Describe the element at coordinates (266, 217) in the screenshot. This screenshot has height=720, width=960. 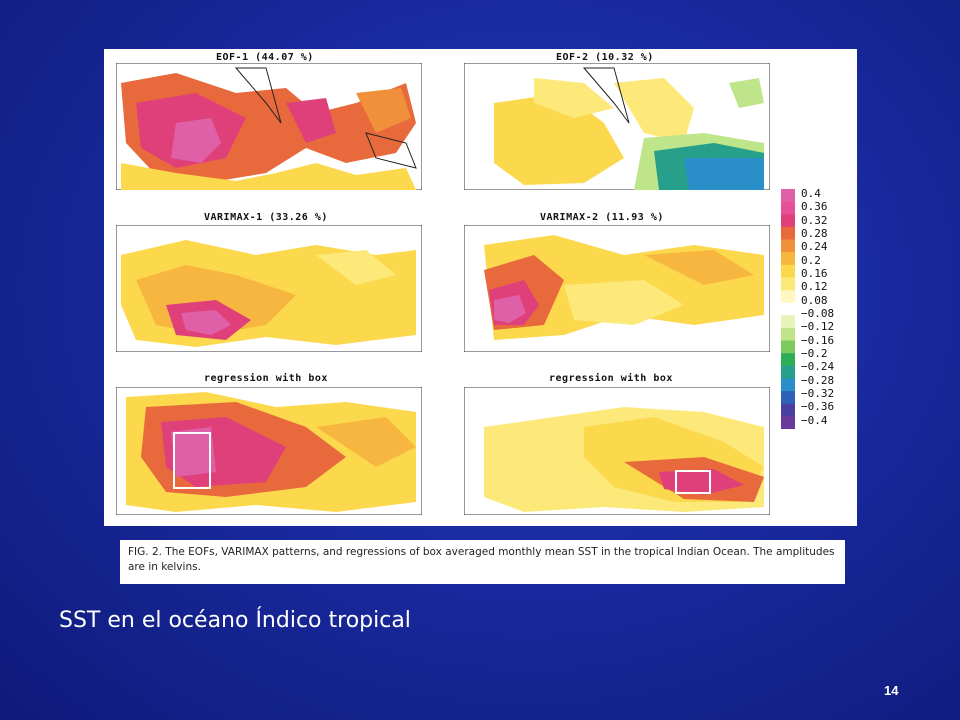
I see `panel-title-varimax1: VARIMAX-1 (33.26 %)` at that location.